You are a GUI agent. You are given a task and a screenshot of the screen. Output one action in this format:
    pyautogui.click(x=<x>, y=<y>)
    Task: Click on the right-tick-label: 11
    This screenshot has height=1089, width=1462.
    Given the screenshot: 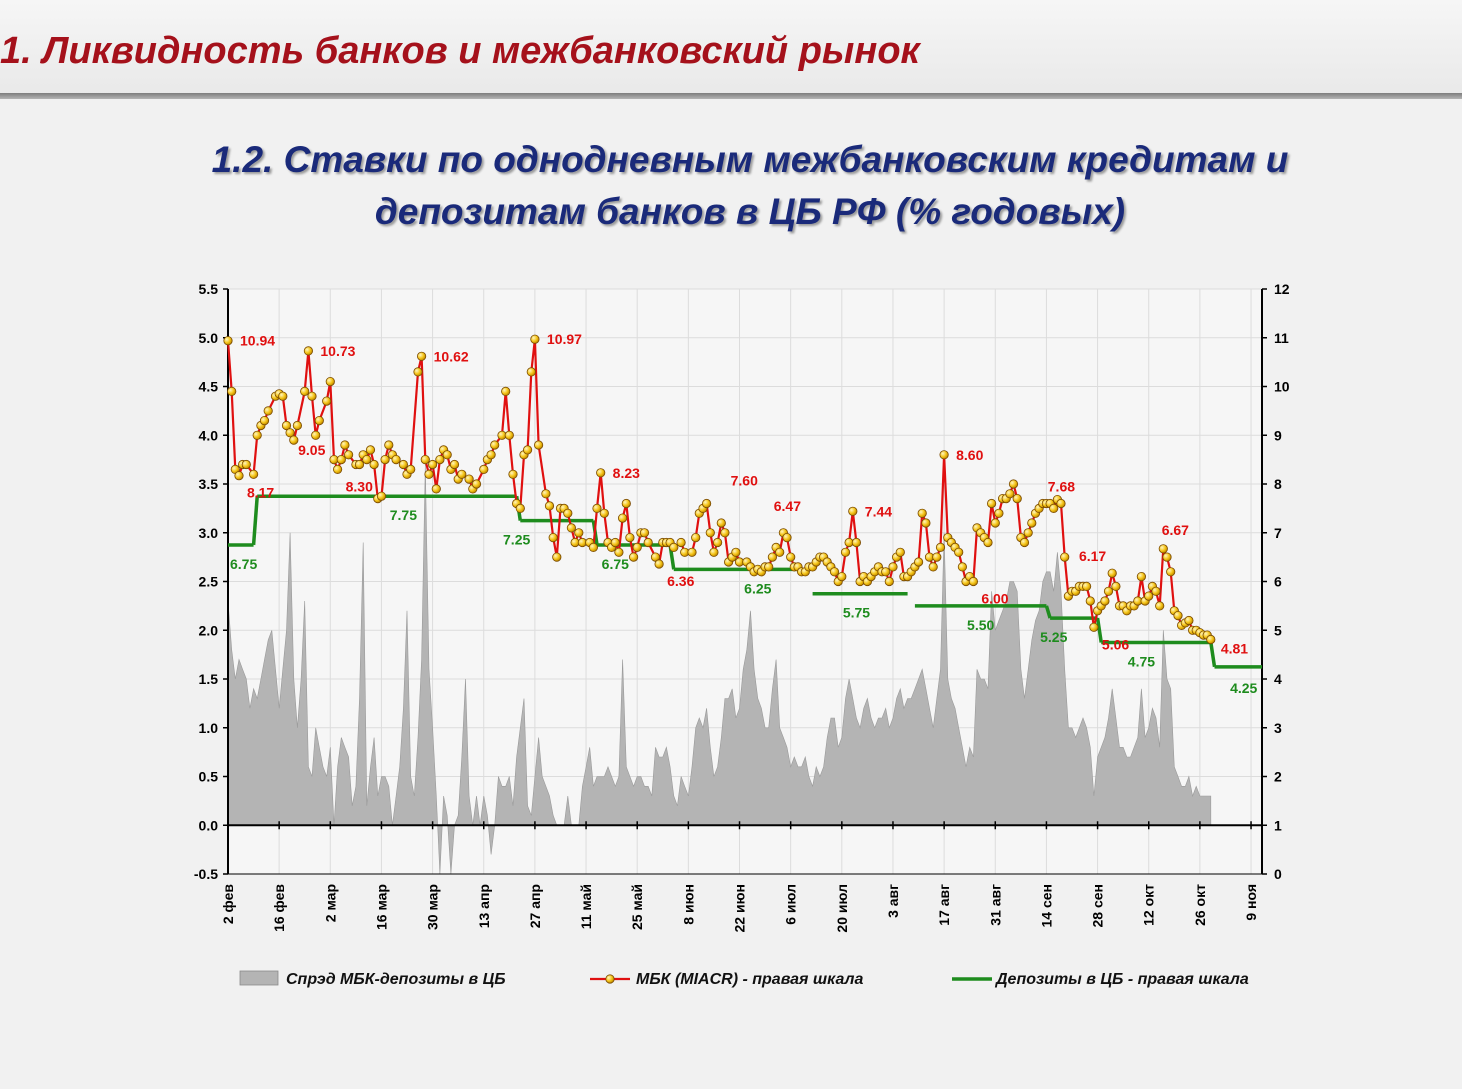 What is the action you would take?
    pyautogui.click(x=1281, y=338)
    